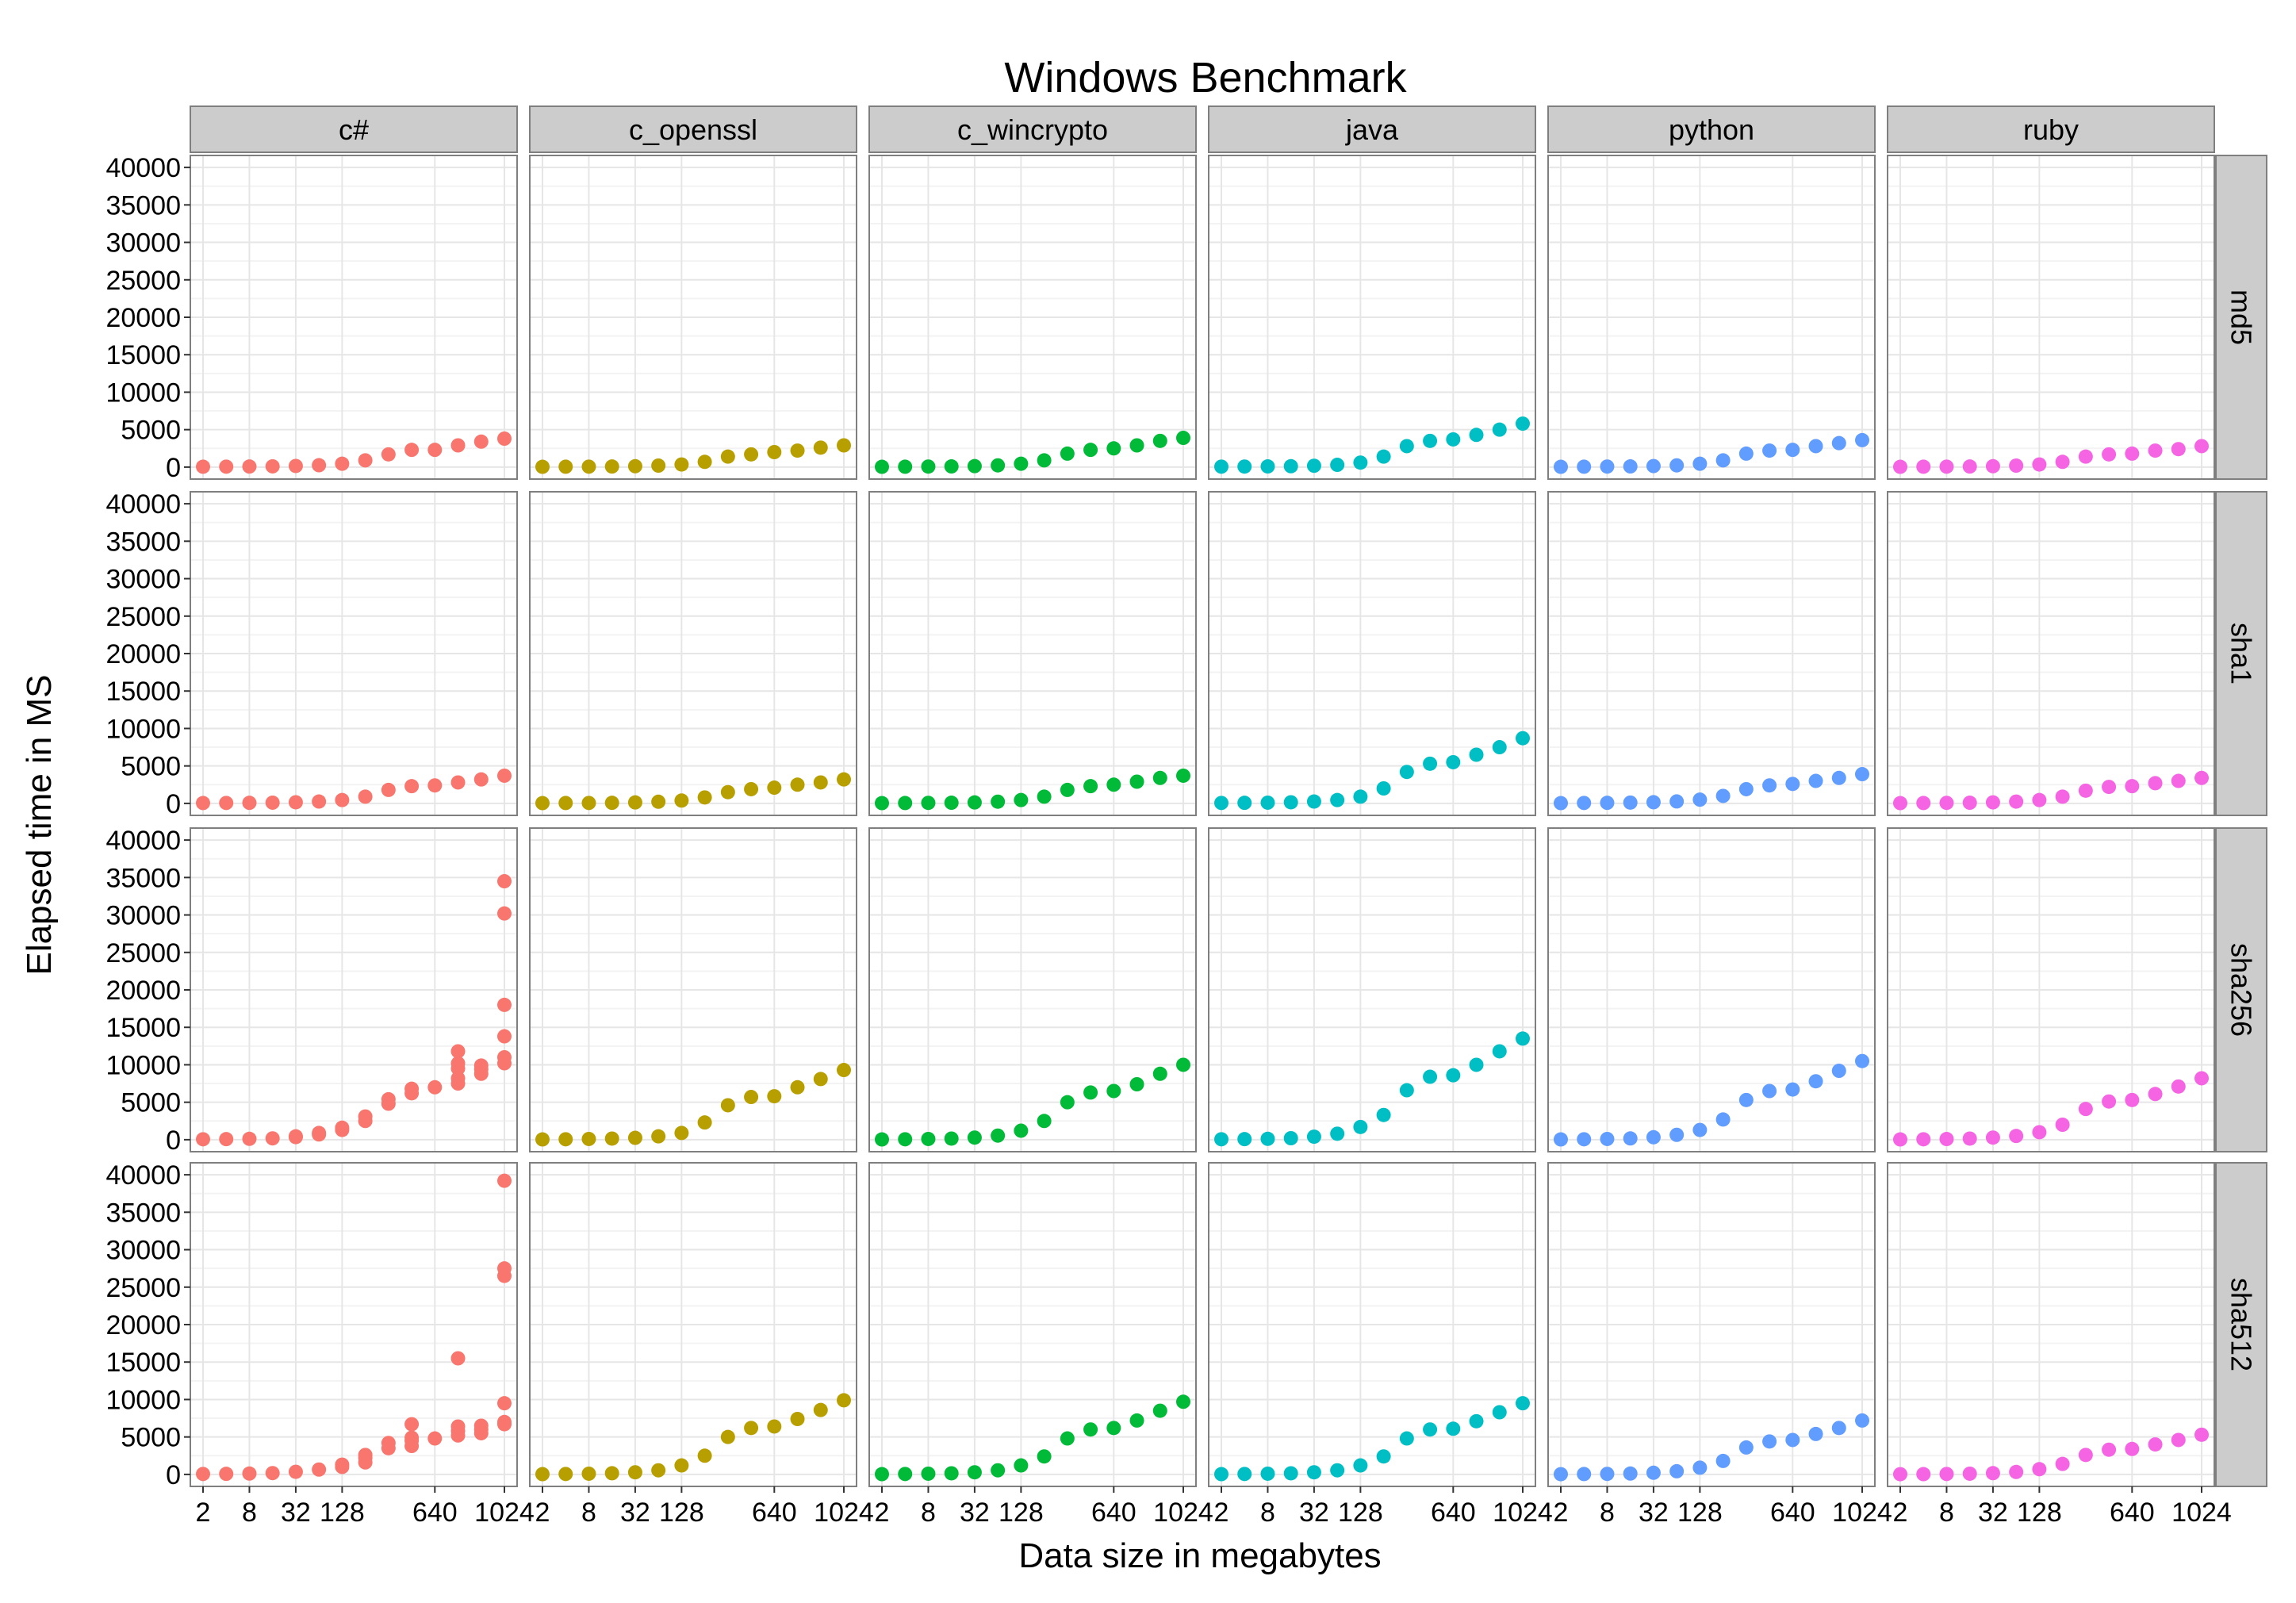 Image resolution: width=2296 pixels, height=1603 pixels. I want to click on y-tick-label: 0, so click(173, 804).